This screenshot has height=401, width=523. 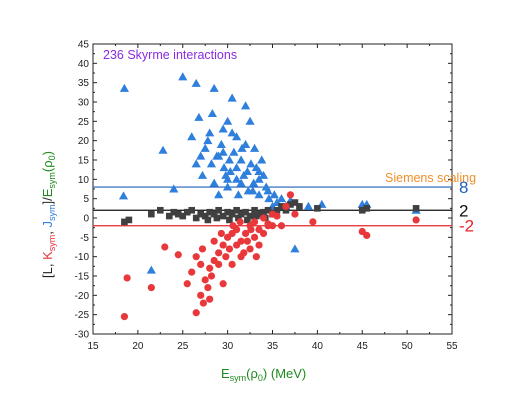 I want to click on y-tick-label: -5, so click(x=84, y=238).